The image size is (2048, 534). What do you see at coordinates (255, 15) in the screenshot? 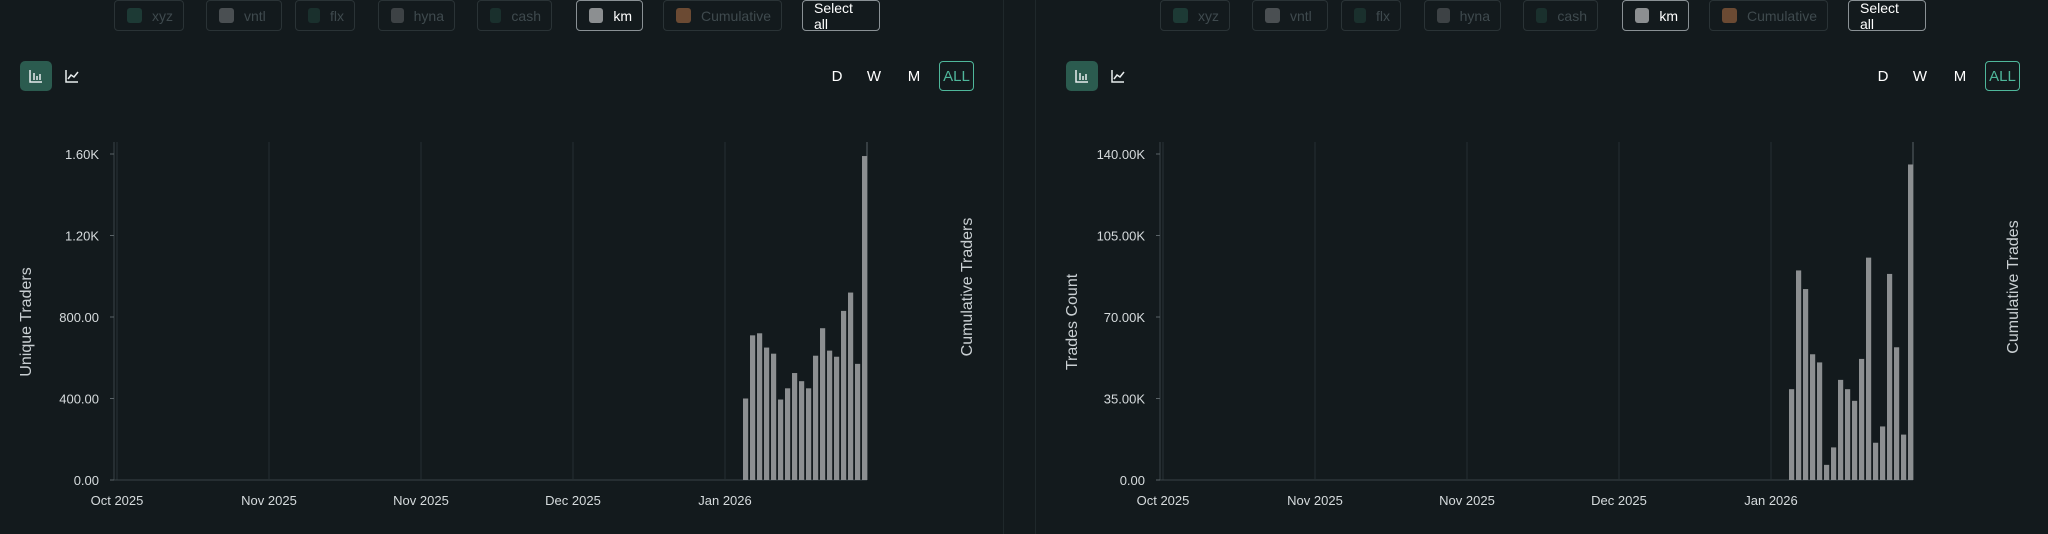
I see `legend-label: vntl` at bounding box center [255, 15].